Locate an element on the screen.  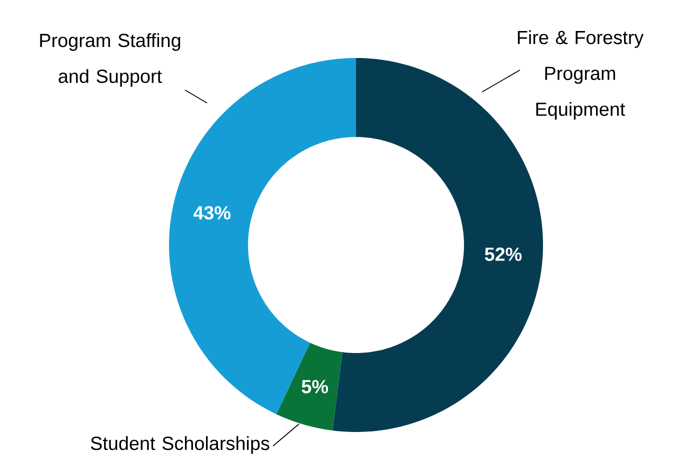
slice-label: Student Scholarships is located at coordinates (180, 445).